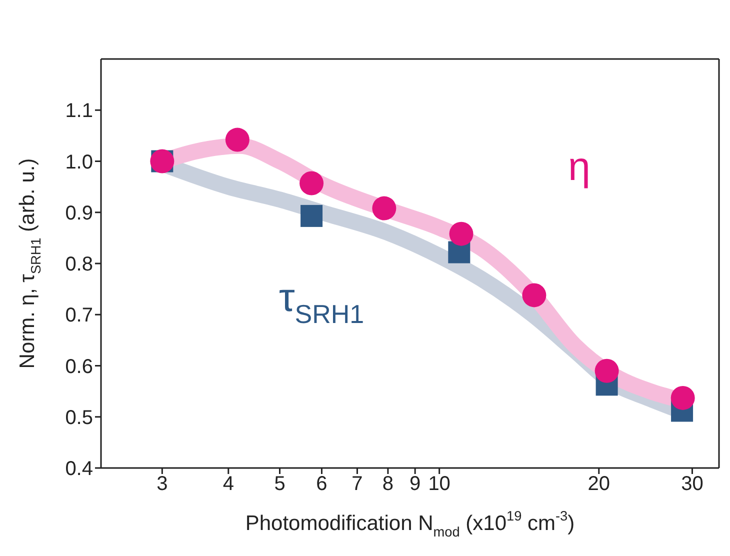 This screenshot has width=730, height=556. What do you see at coordinates (579, 167) in the screenshot?
I see `text: η` at bounding box center [579, 167].